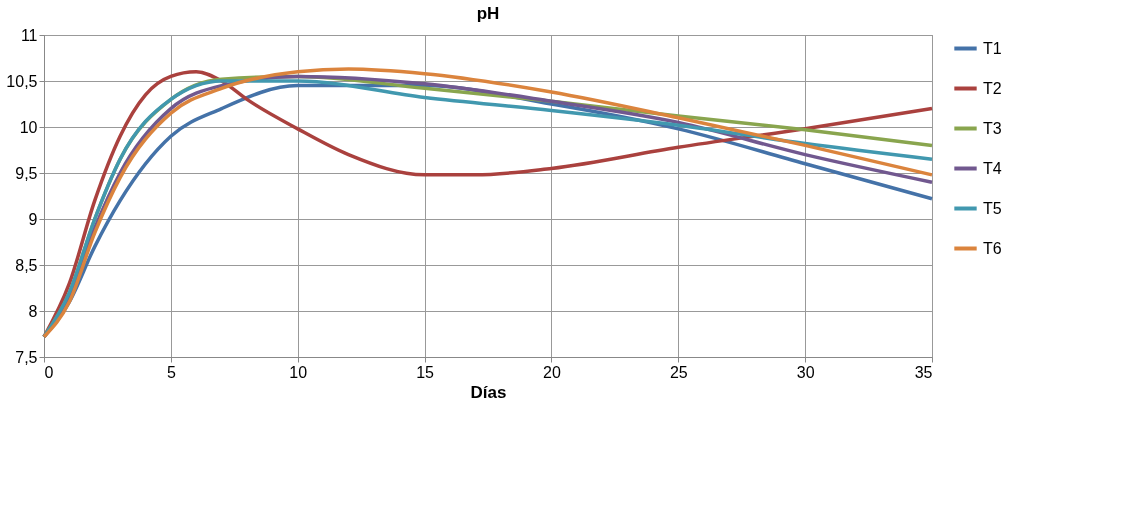 The image size is (1131, 530). Describe the element at coordinates (805, 372) in the screenshot. I see `x-tick-label: 30` at that location.